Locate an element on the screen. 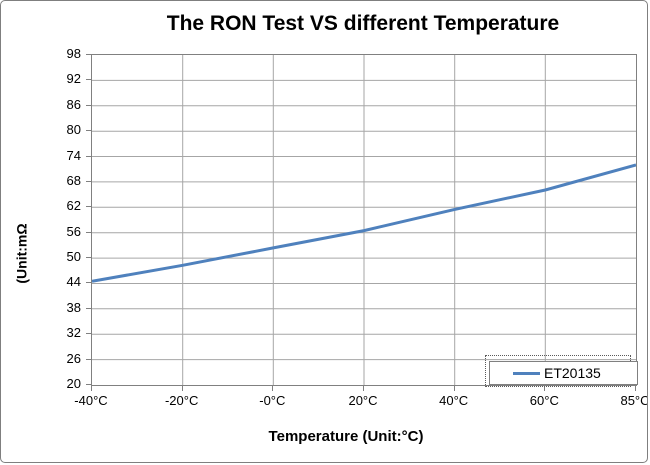 Image resolution: width=650 pixels, height=465 pixels. y-tick-label: 68 is located at coordinates (73, 180).